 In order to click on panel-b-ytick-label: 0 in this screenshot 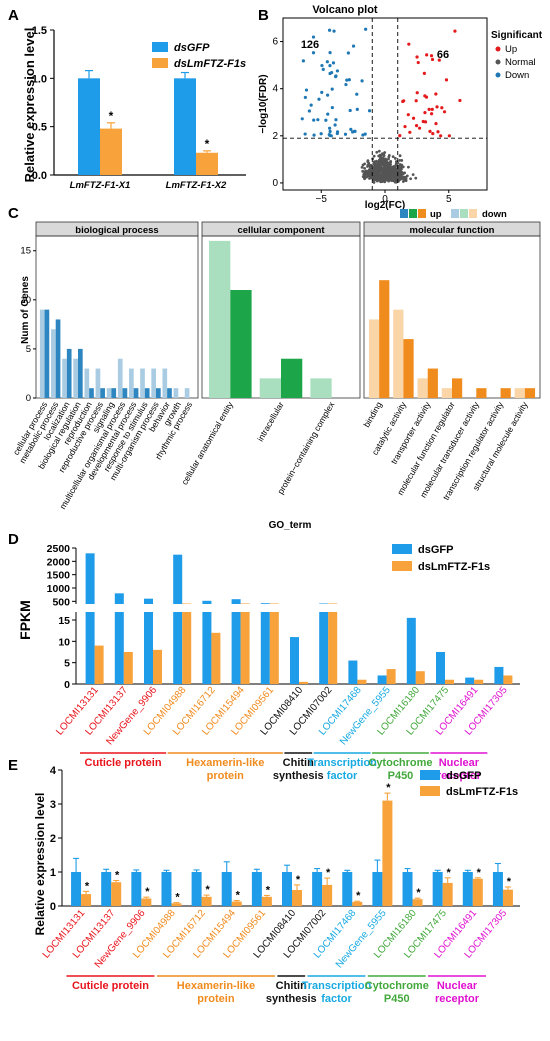, I will do `click(275, 183)`.